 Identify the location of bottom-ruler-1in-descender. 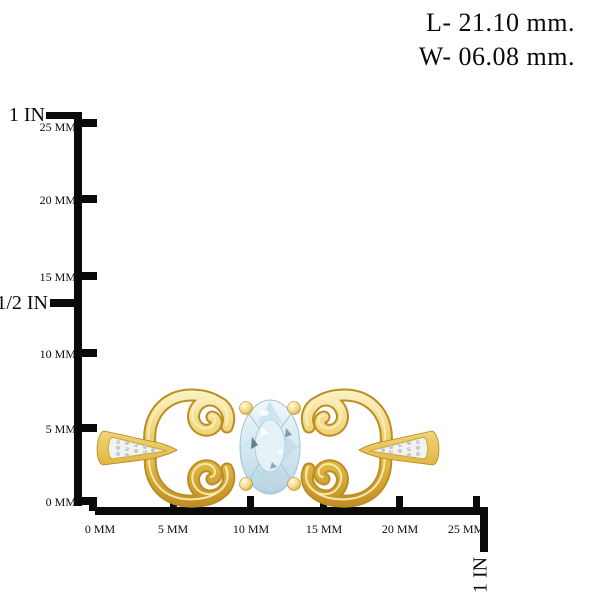
(484, 533).